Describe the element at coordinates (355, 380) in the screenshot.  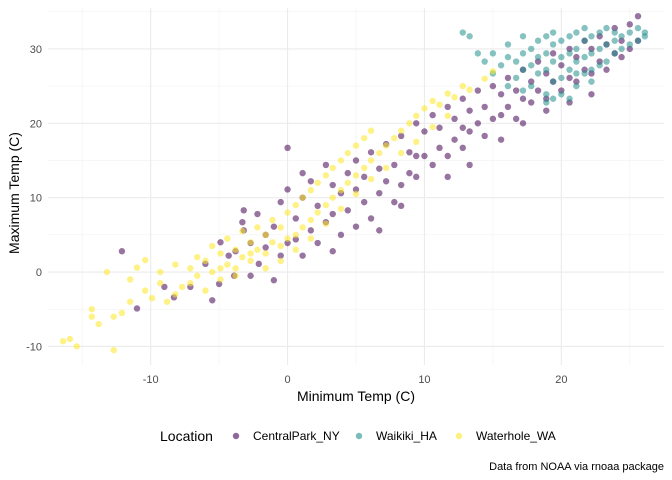
I see `x-axis-ticks: -10 0 10 20` at that location.